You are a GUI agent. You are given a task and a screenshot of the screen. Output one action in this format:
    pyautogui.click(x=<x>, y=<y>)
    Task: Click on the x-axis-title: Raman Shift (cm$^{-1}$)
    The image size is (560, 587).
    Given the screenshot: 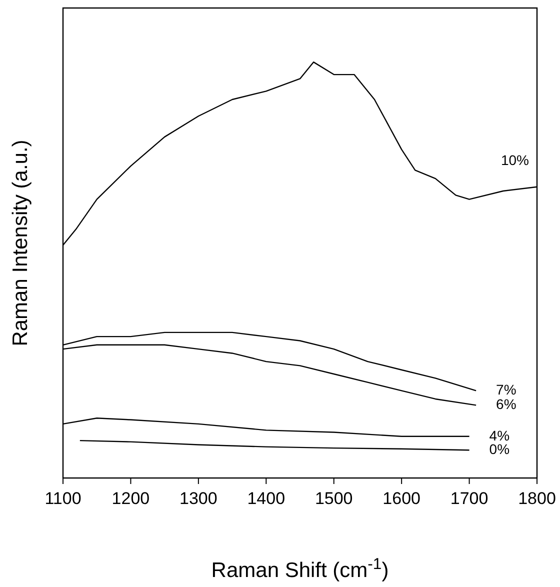 What is the action you would take?
    pyautogui.click(x=300, y=569)
    